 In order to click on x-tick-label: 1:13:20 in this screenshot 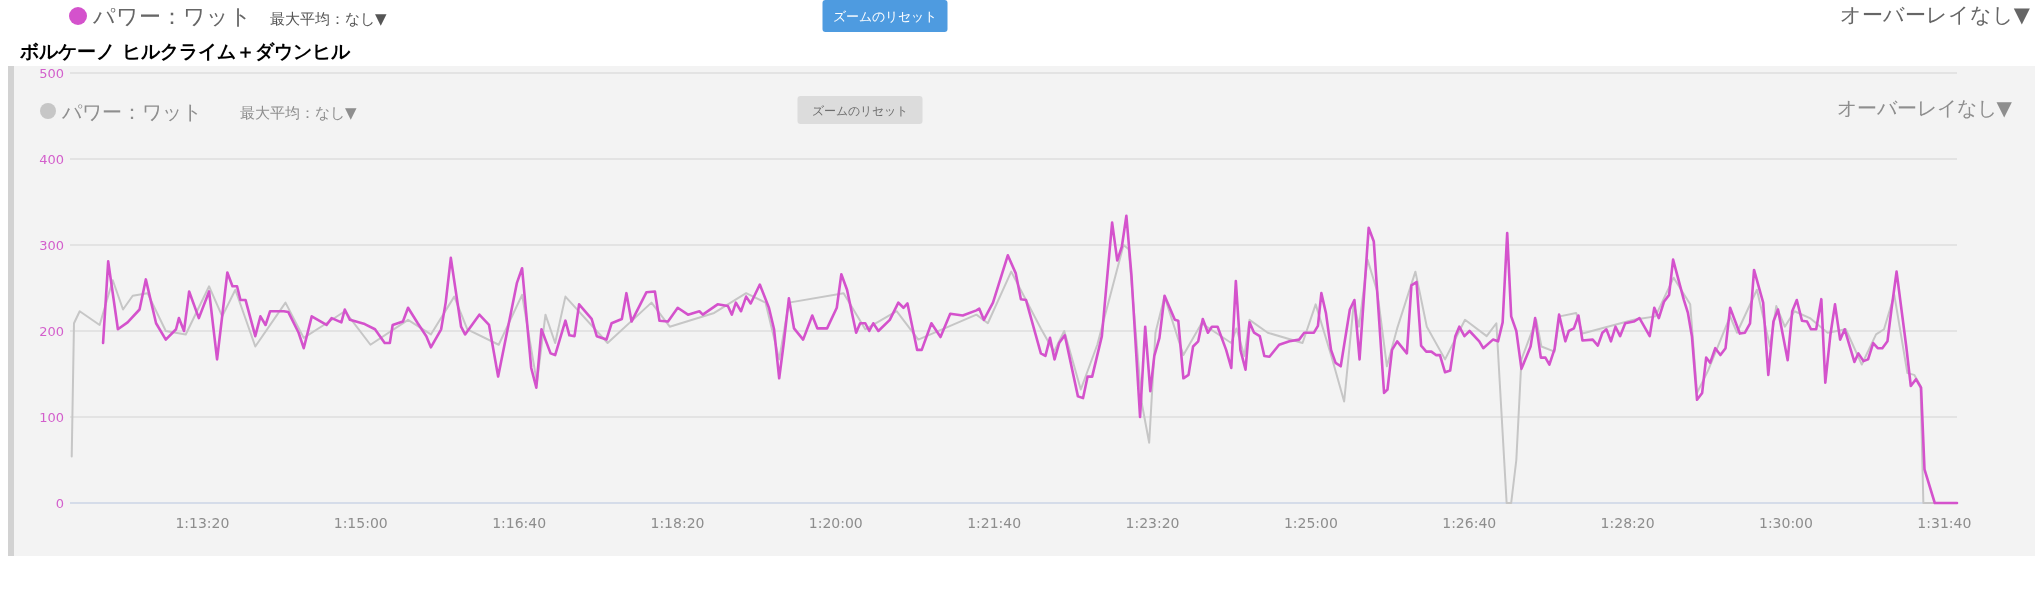, I will do `click(202, 523)`.